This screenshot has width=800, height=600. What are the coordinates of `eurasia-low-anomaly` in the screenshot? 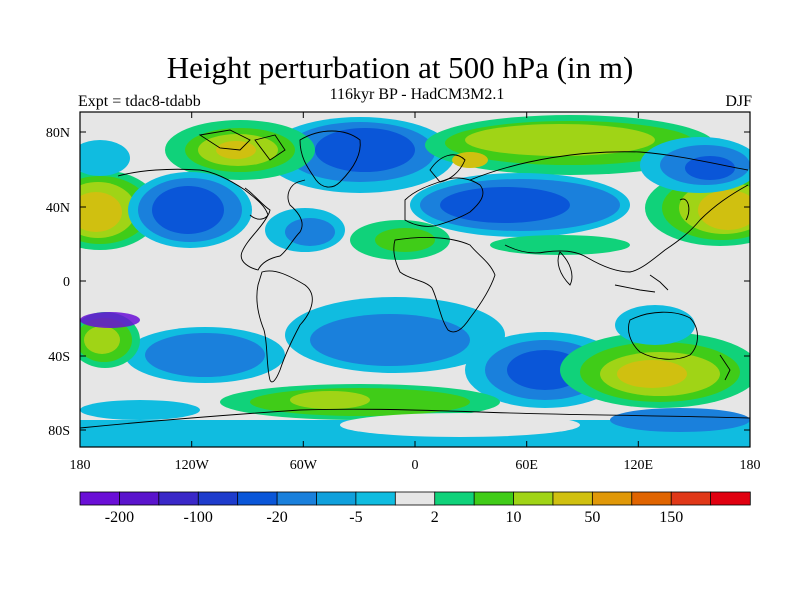 It's located at (520, 205).